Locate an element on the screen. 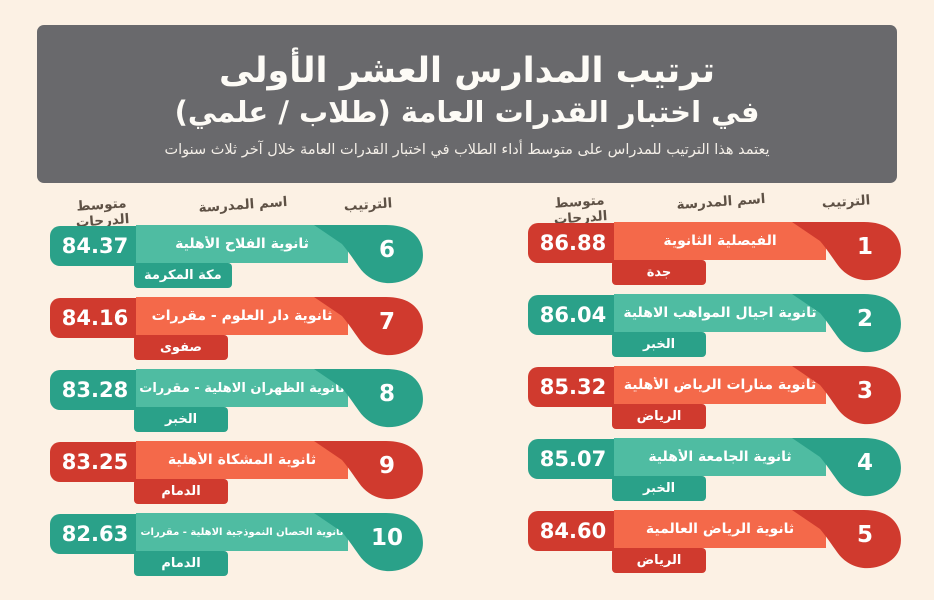 The height and width of the screenshot is (600, 934). school-rank-item: 84.16 ثانوية دار العلوم - مقررات 7 صفوى is located at coordinates (239, 330).